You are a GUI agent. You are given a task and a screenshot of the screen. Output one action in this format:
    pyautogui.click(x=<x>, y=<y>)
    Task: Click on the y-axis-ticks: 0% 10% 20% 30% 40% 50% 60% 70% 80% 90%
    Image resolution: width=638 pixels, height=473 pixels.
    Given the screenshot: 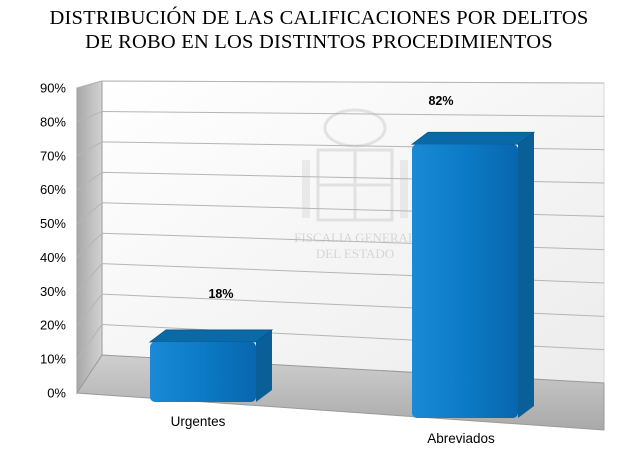 What is the action you would take?
    pyautogui.click(x=53, y=241)
    